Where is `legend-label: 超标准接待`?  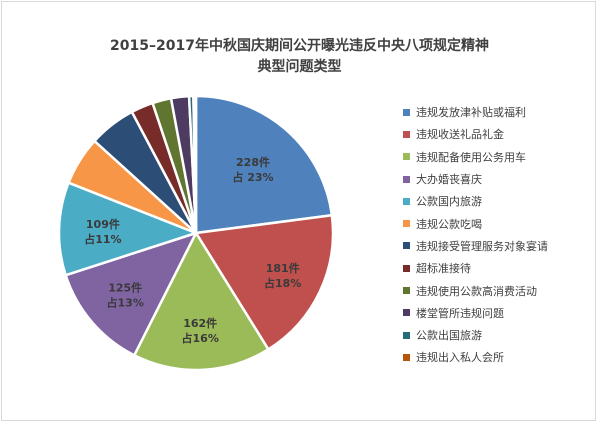 legend-label: 超标准接待 is located at coordinates (443, 269).